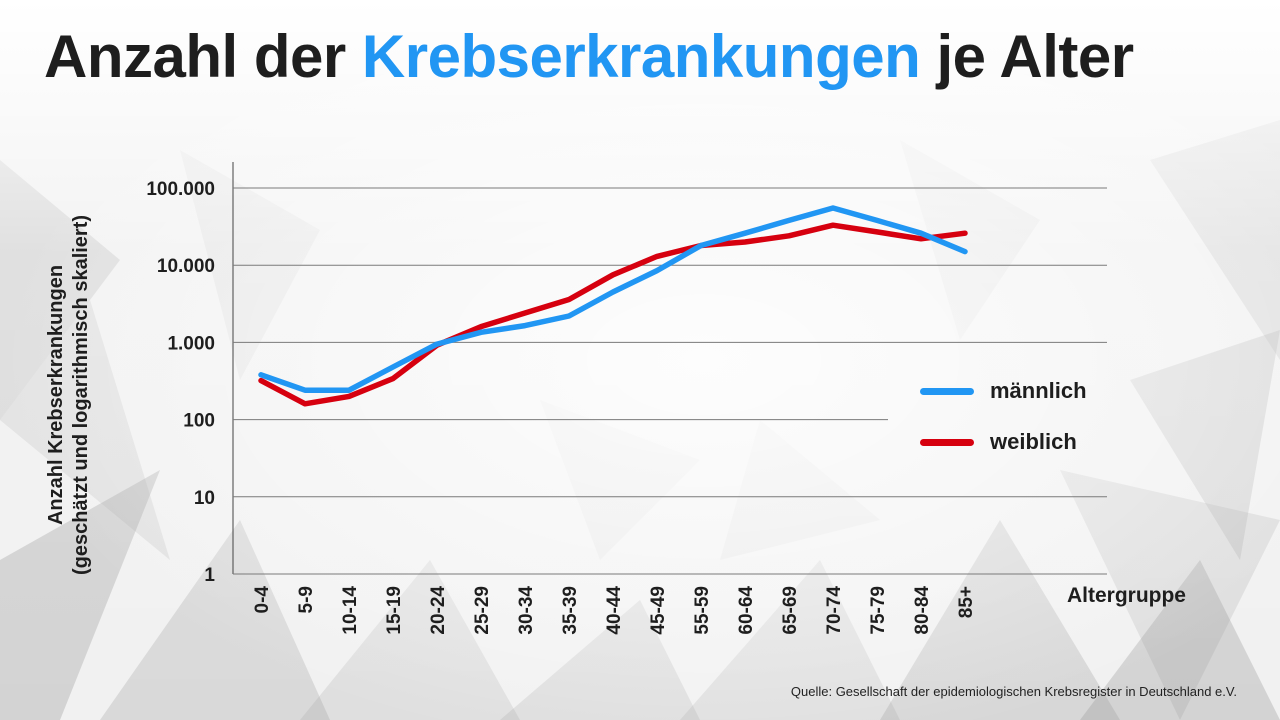 The width and height of the screenshot is (1280, 720). I want to click on x-tick-label: 85+, so click(966, 602).